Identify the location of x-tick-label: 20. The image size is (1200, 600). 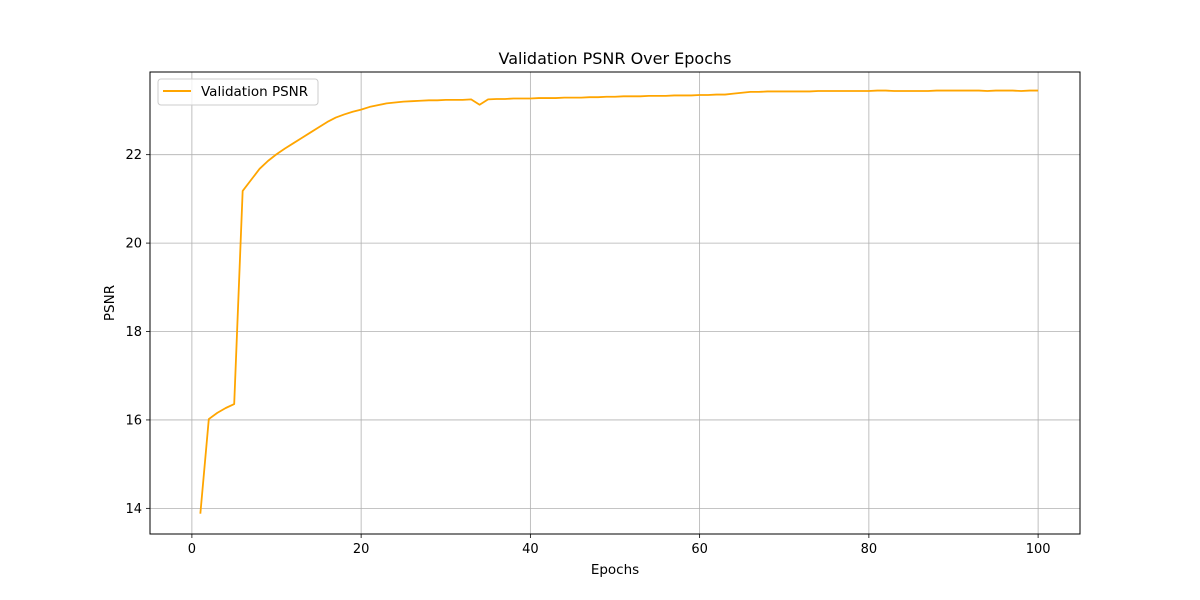
(361, 549).